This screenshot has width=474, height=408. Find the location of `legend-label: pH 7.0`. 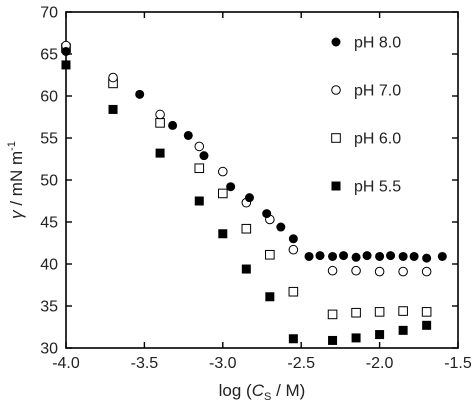

legend-label: pH 7.0 is located at coordinates (377, 91).